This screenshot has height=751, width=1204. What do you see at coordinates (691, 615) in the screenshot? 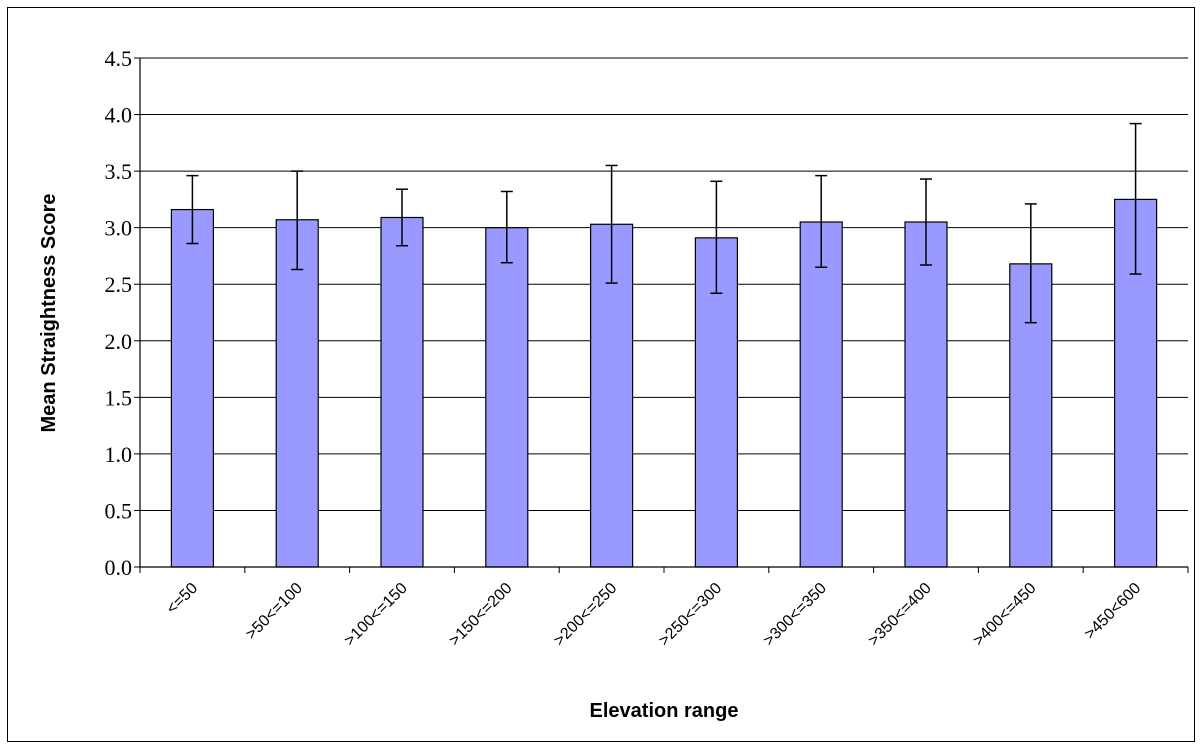
I see `x-tick-label: >250<=300` at bounding box center [691, 615].